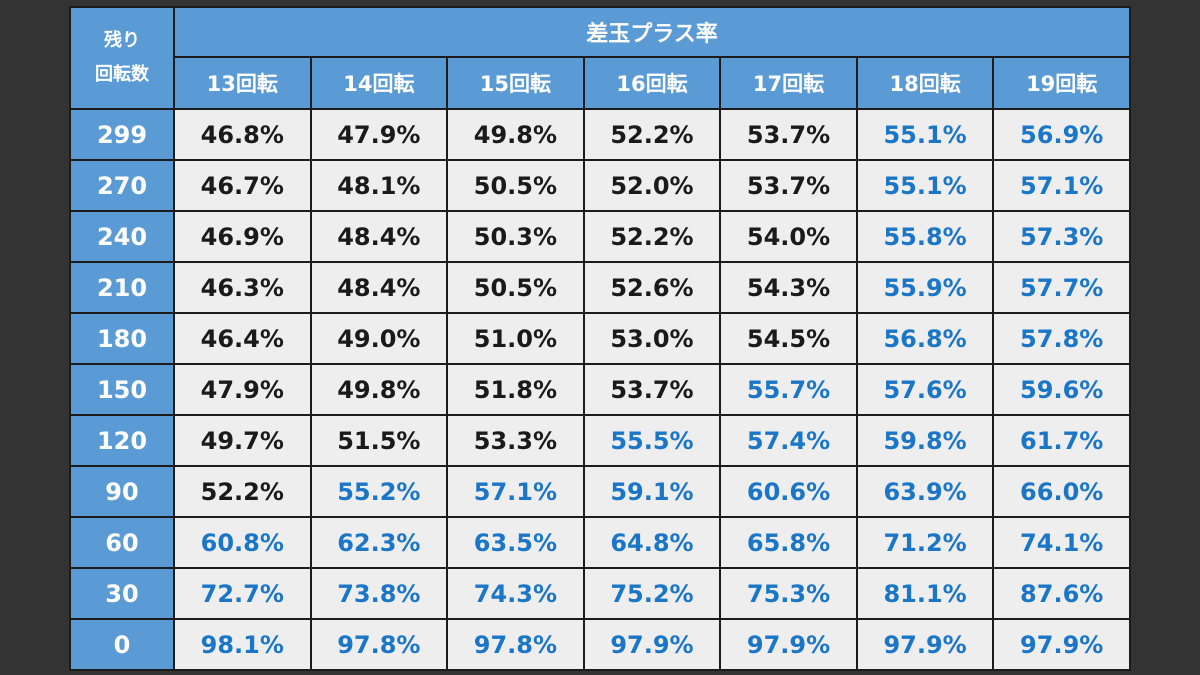 This screenshot has height=675, width=1200. Describe the element at coordinates (379, 83) in the screenshot. I see `column-header: 14回転` at that location.